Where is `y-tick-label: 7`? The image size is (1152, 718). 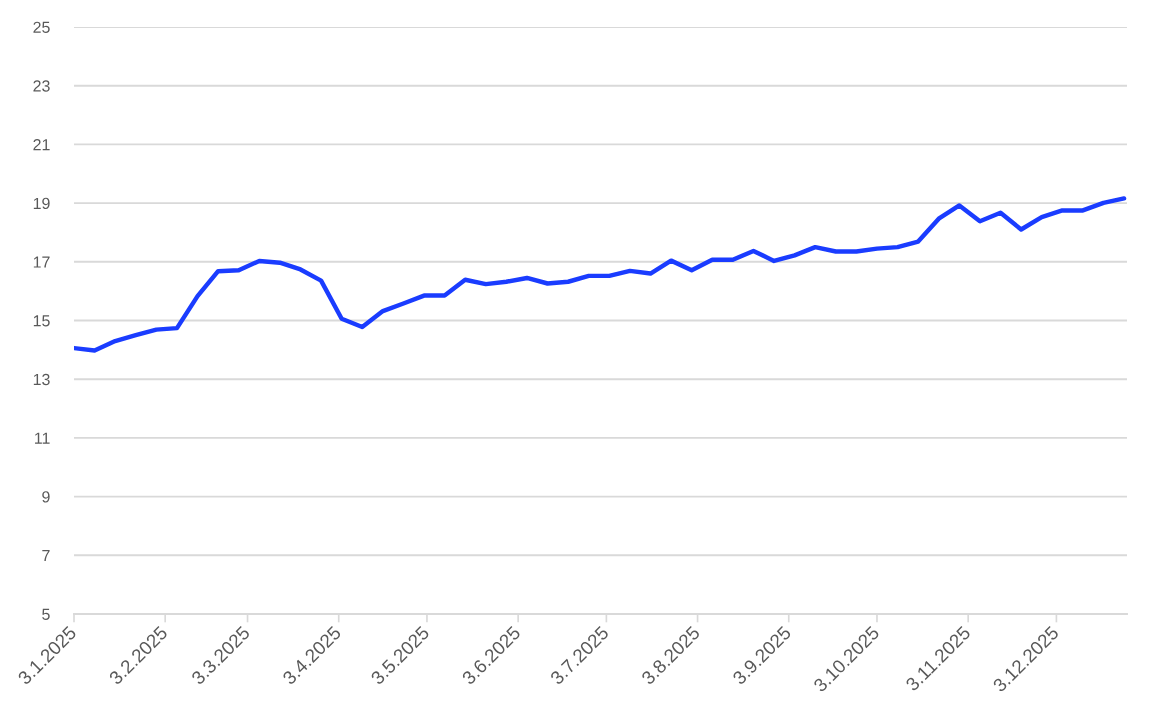 y-tick-label: 7 is located at coordinates (46, 556).